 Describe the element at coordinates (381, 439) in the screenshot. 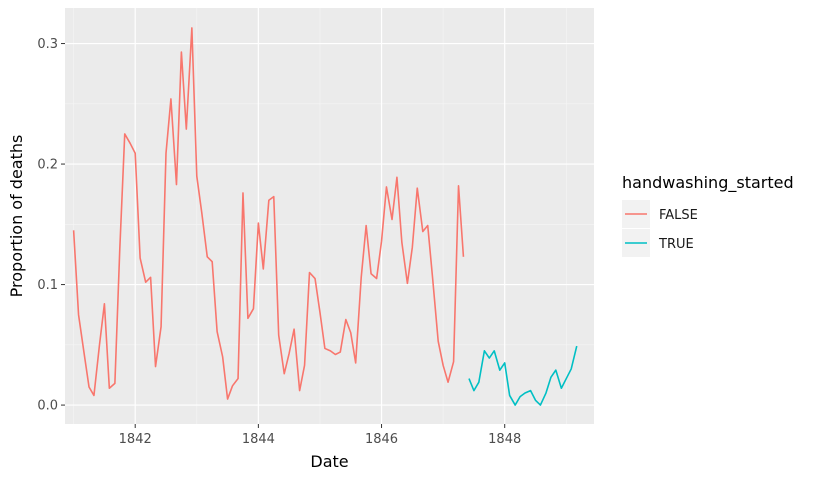

I see `x-tick-label: 1846` at that location.